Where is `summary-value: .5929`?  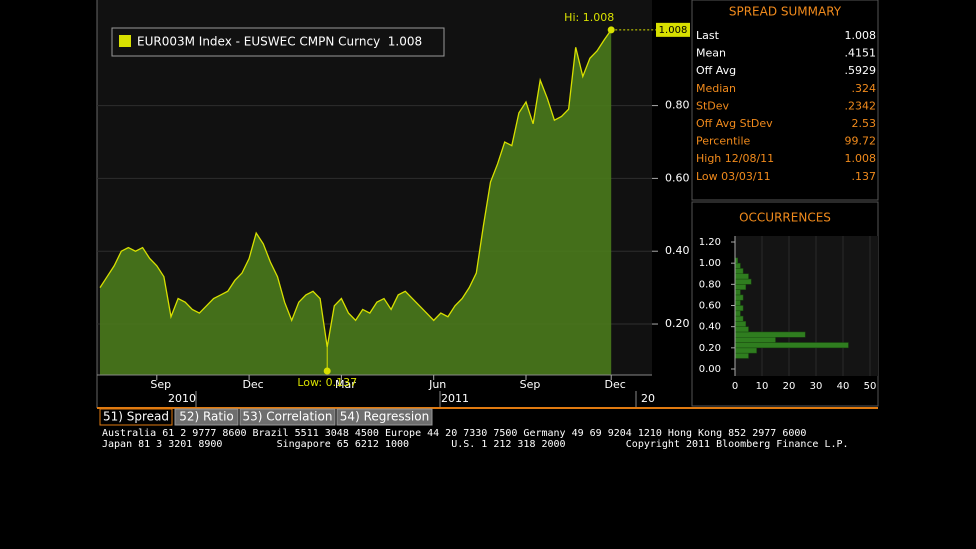
summary-value: .5929 is located at coordinates (861, 70).